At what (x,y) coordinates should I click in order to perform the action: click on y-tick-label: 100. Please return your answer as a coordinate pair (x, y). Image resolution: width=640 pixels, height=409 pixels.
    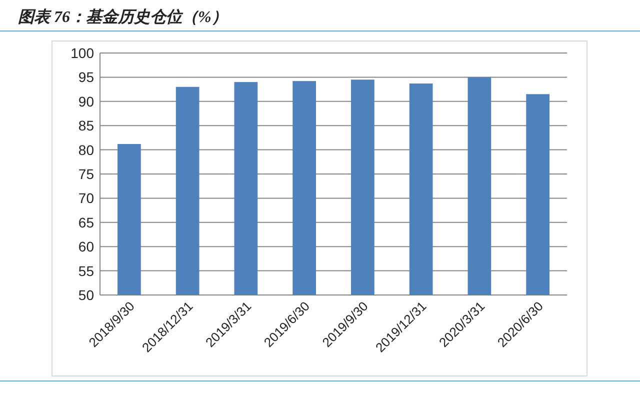
    Looking at the image, I should click on (82, 53).